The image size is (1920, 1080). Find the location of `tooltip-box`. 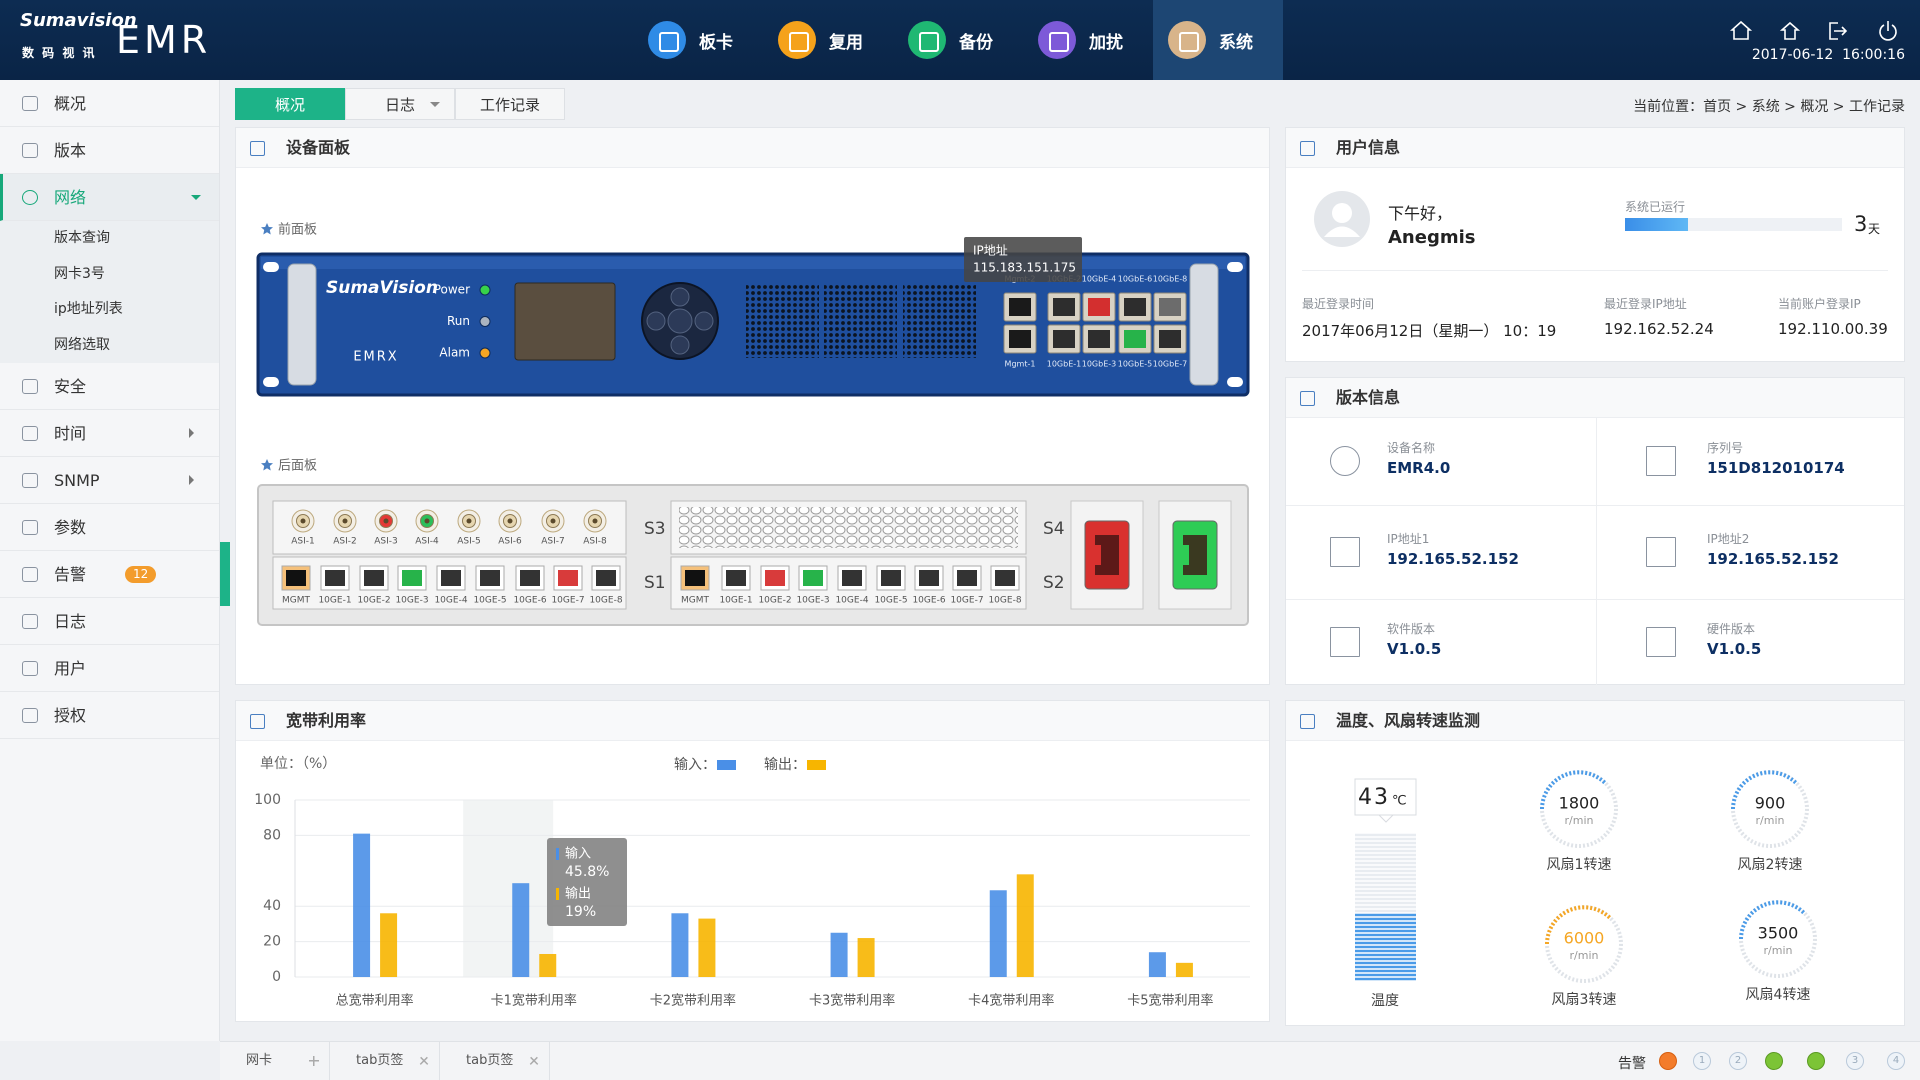

tooltip-box is located at coordinates (587, 882).